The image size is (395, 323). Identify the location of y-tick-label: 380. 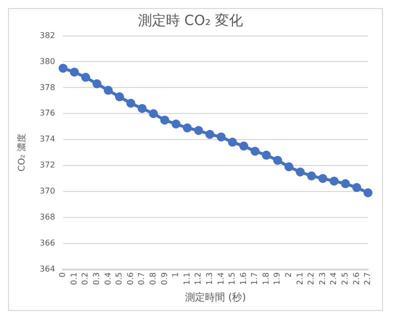
(48, 61).